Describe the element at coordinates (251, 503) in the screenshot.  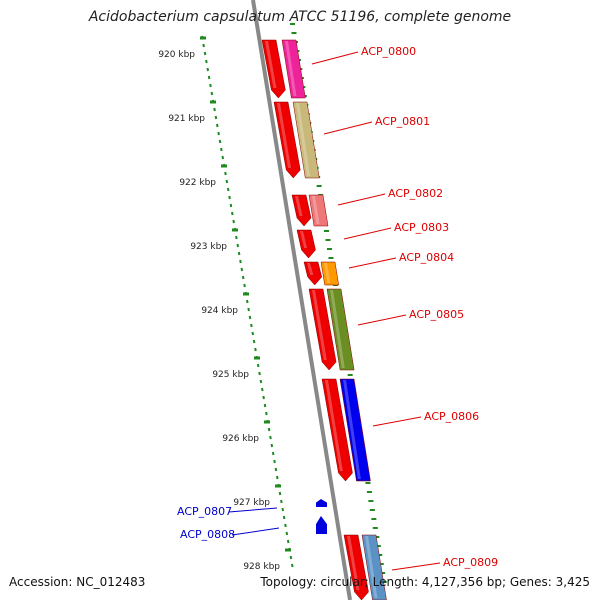
I see `scale-tick-label: 927 kbp` at that location.